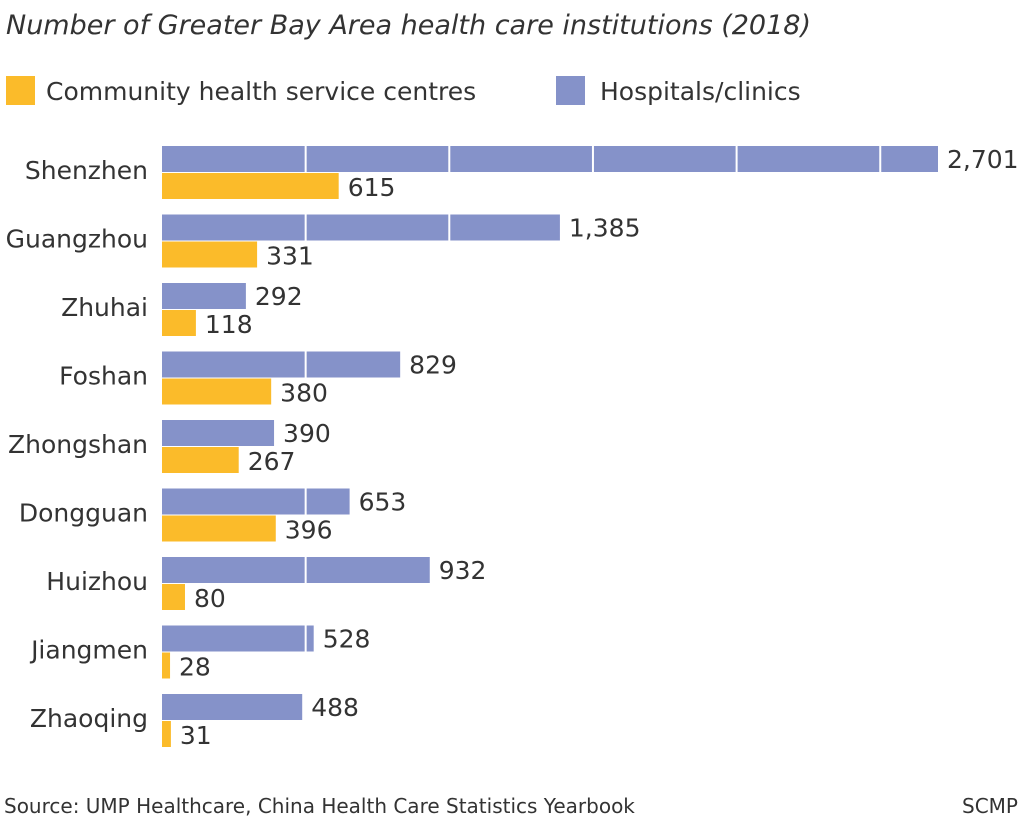 The height and width of the screenshot is (830, 1024). Describe the element at coordinates (605, 228) in the screenshot. I see `value-label-hospitals-guangzhou: 1,385` at that location.